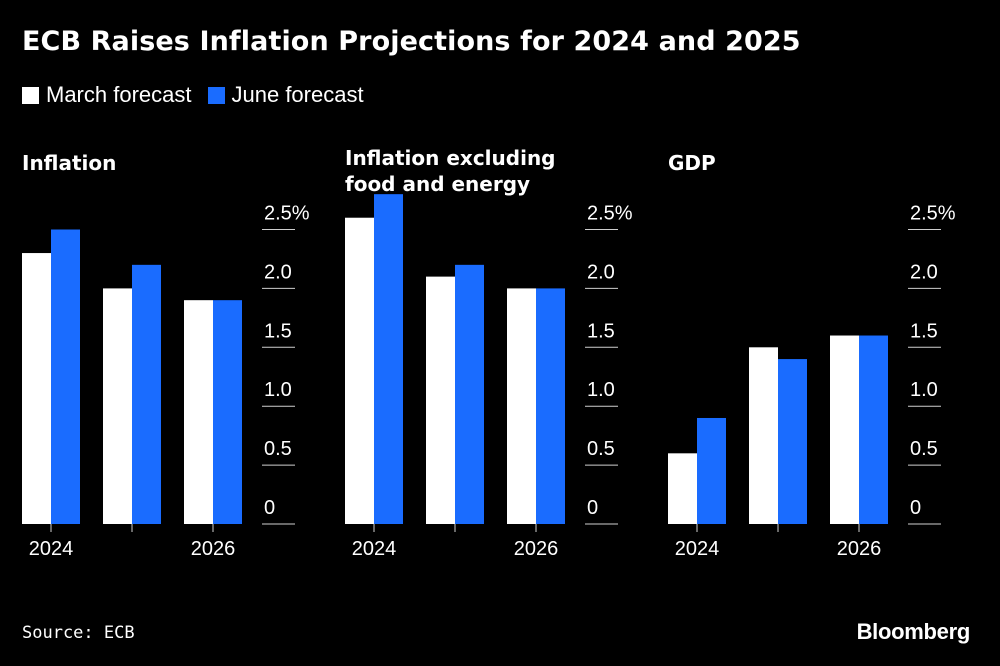  I want to click on legend-item-march: March forecast, so click(107, 95).